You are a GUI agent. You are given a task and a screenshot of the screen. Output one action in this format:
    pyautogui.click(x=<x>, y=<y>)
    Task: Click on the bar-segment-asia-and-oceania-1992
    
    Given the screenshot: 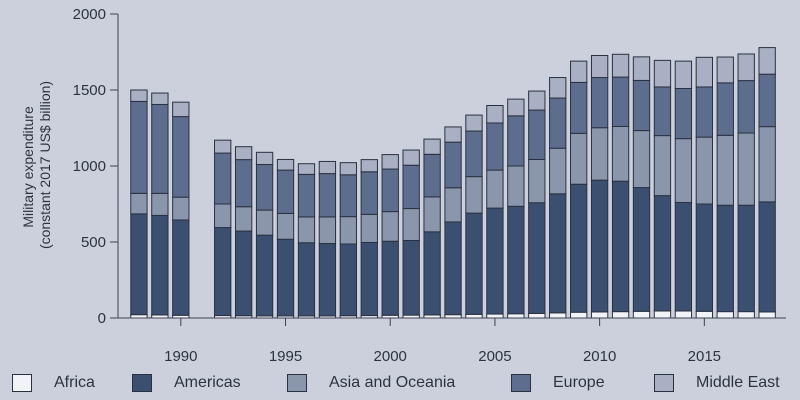 What is the action you would take?
    pyautogui.click(x=223, y=216)
    